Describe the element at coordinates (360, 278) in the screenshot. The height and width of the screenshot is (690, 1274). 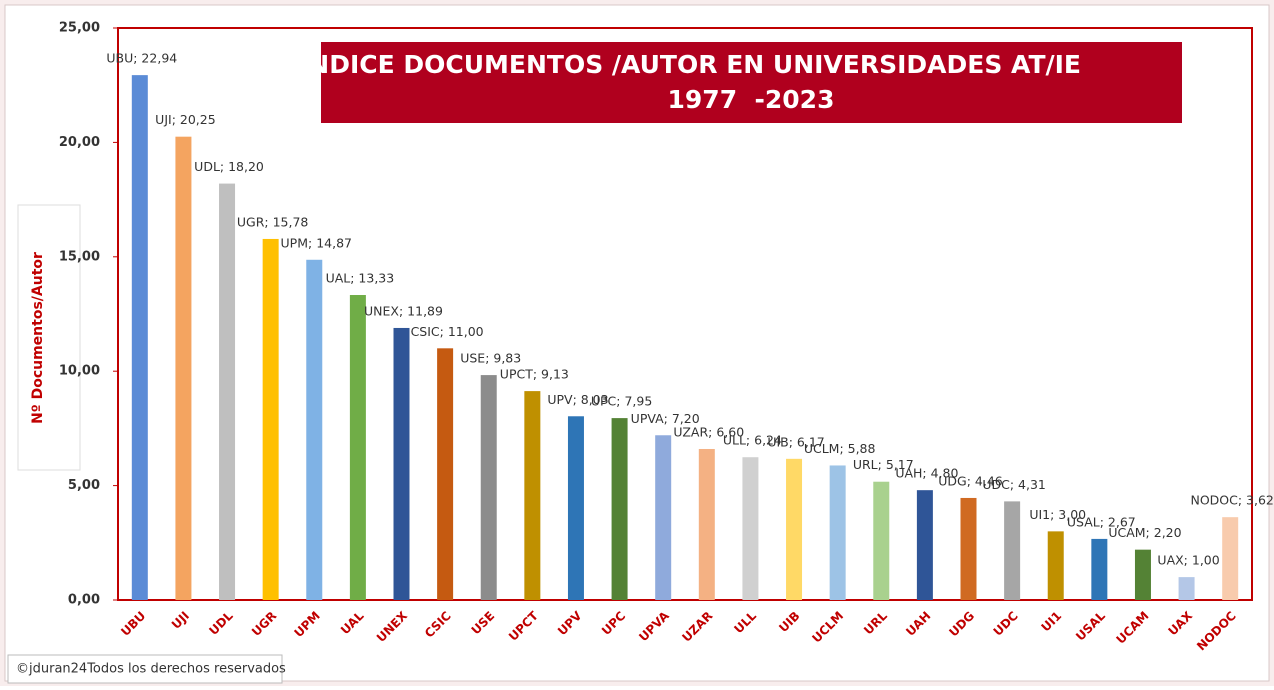
I see `data-label: UAL; 13,33` at that location.